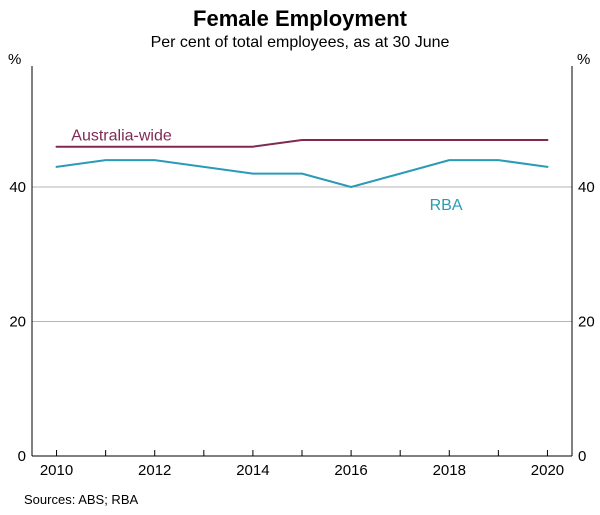  Describe the element at coordinates (56, 470) in the screenshot. I see `x-tick-label: 2010` at that location.